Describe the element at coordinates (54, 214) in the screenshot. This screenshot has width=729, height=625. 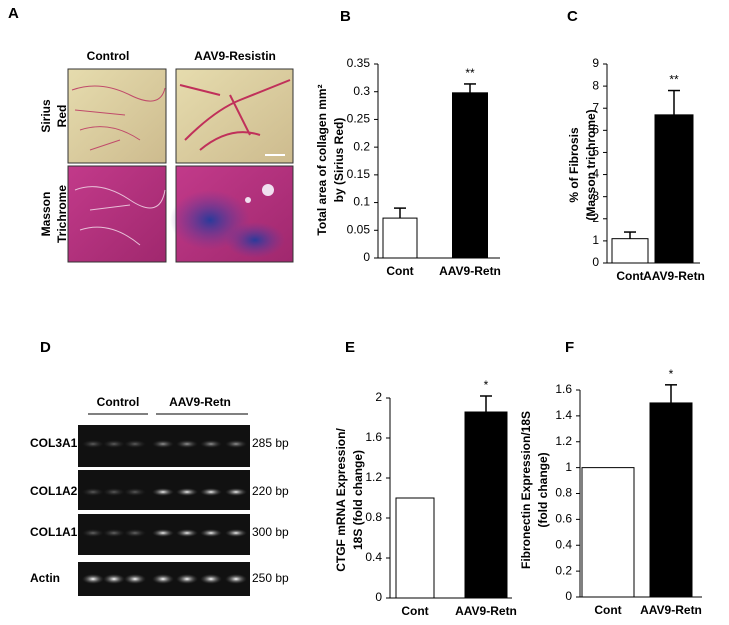
I see `row-label: Masson Trichrome` at that location.